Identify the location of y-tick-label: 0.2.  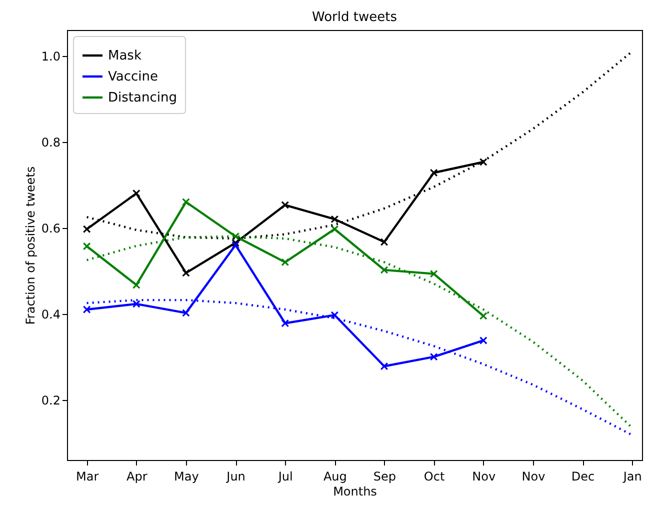
(50, 400).